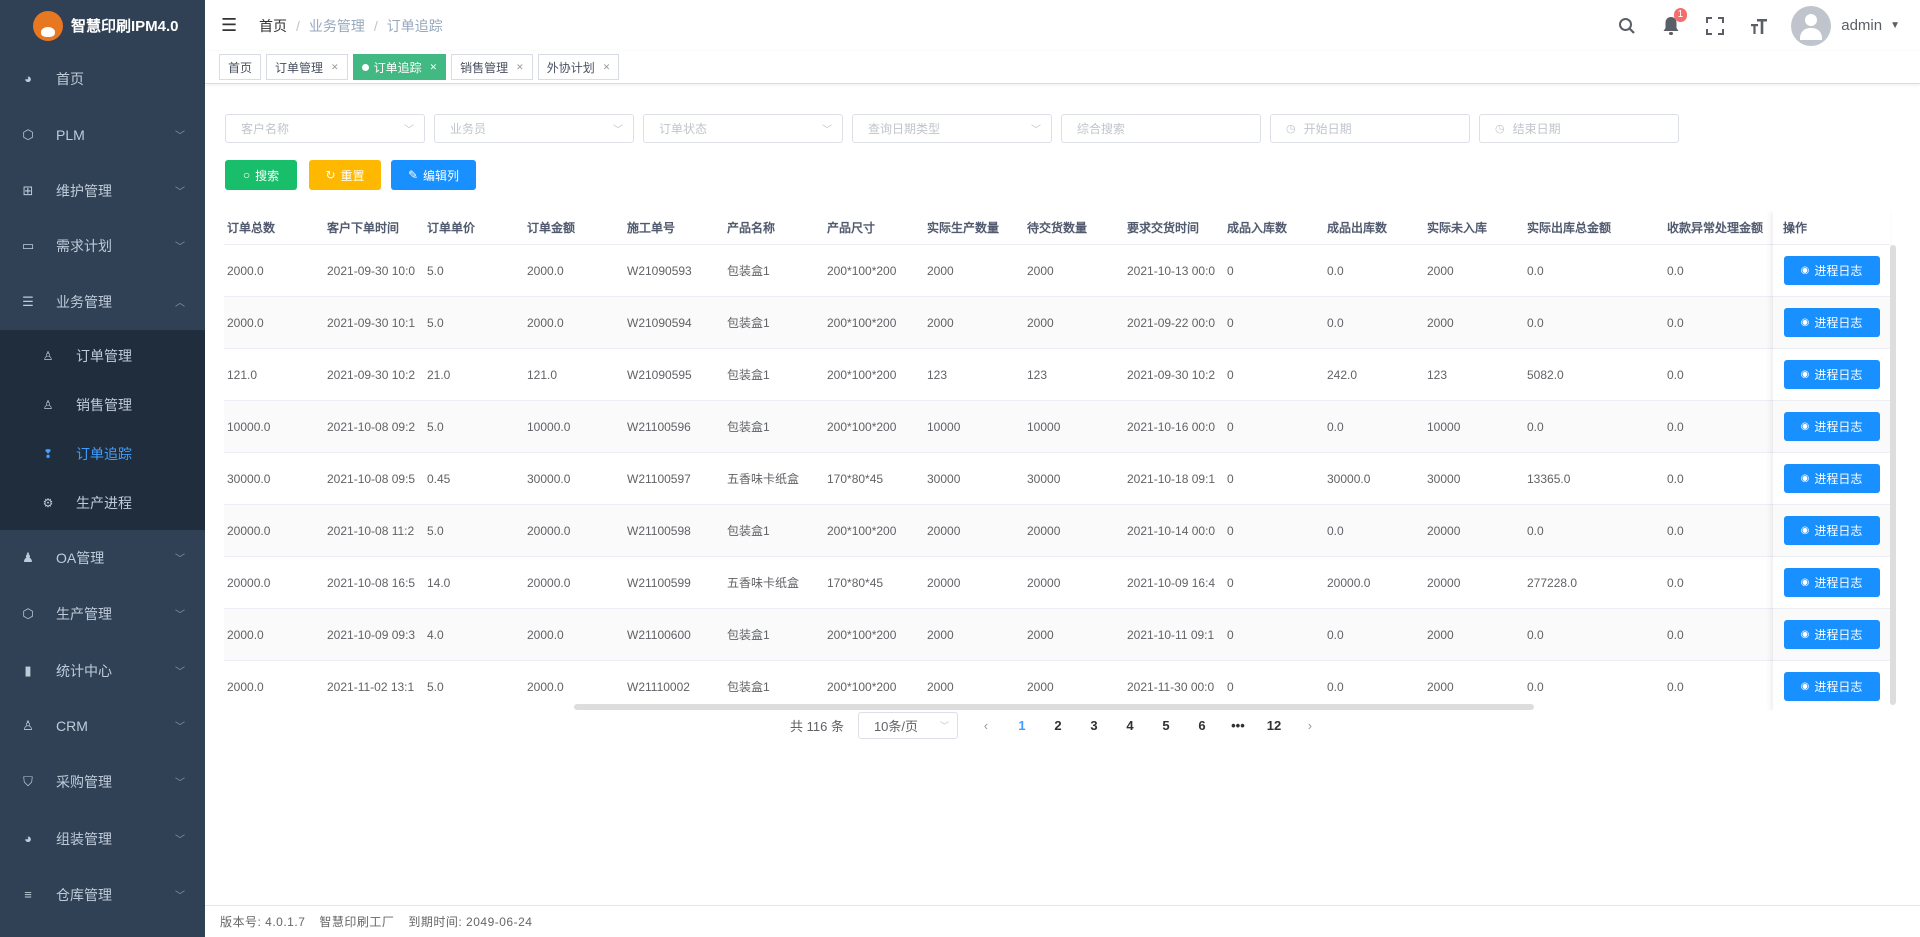  What do you see at coordinates (1274, 725) in the screenshot?
I see `page-12: 12` at bounding box center [1274, 725].